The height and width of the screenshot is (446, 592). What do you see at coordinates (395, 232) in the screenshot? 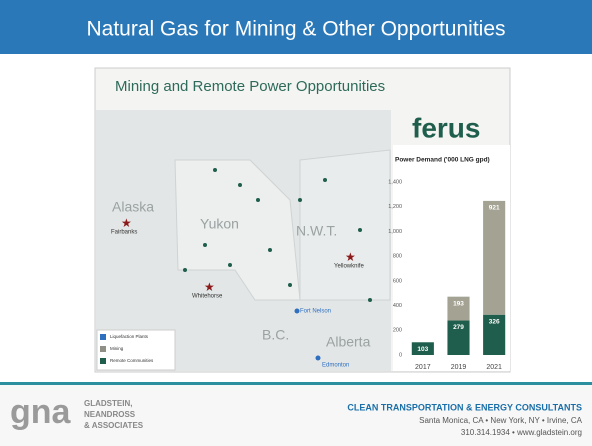
I see `y-tick-label: 1,000` at bounding box center [395, 232].